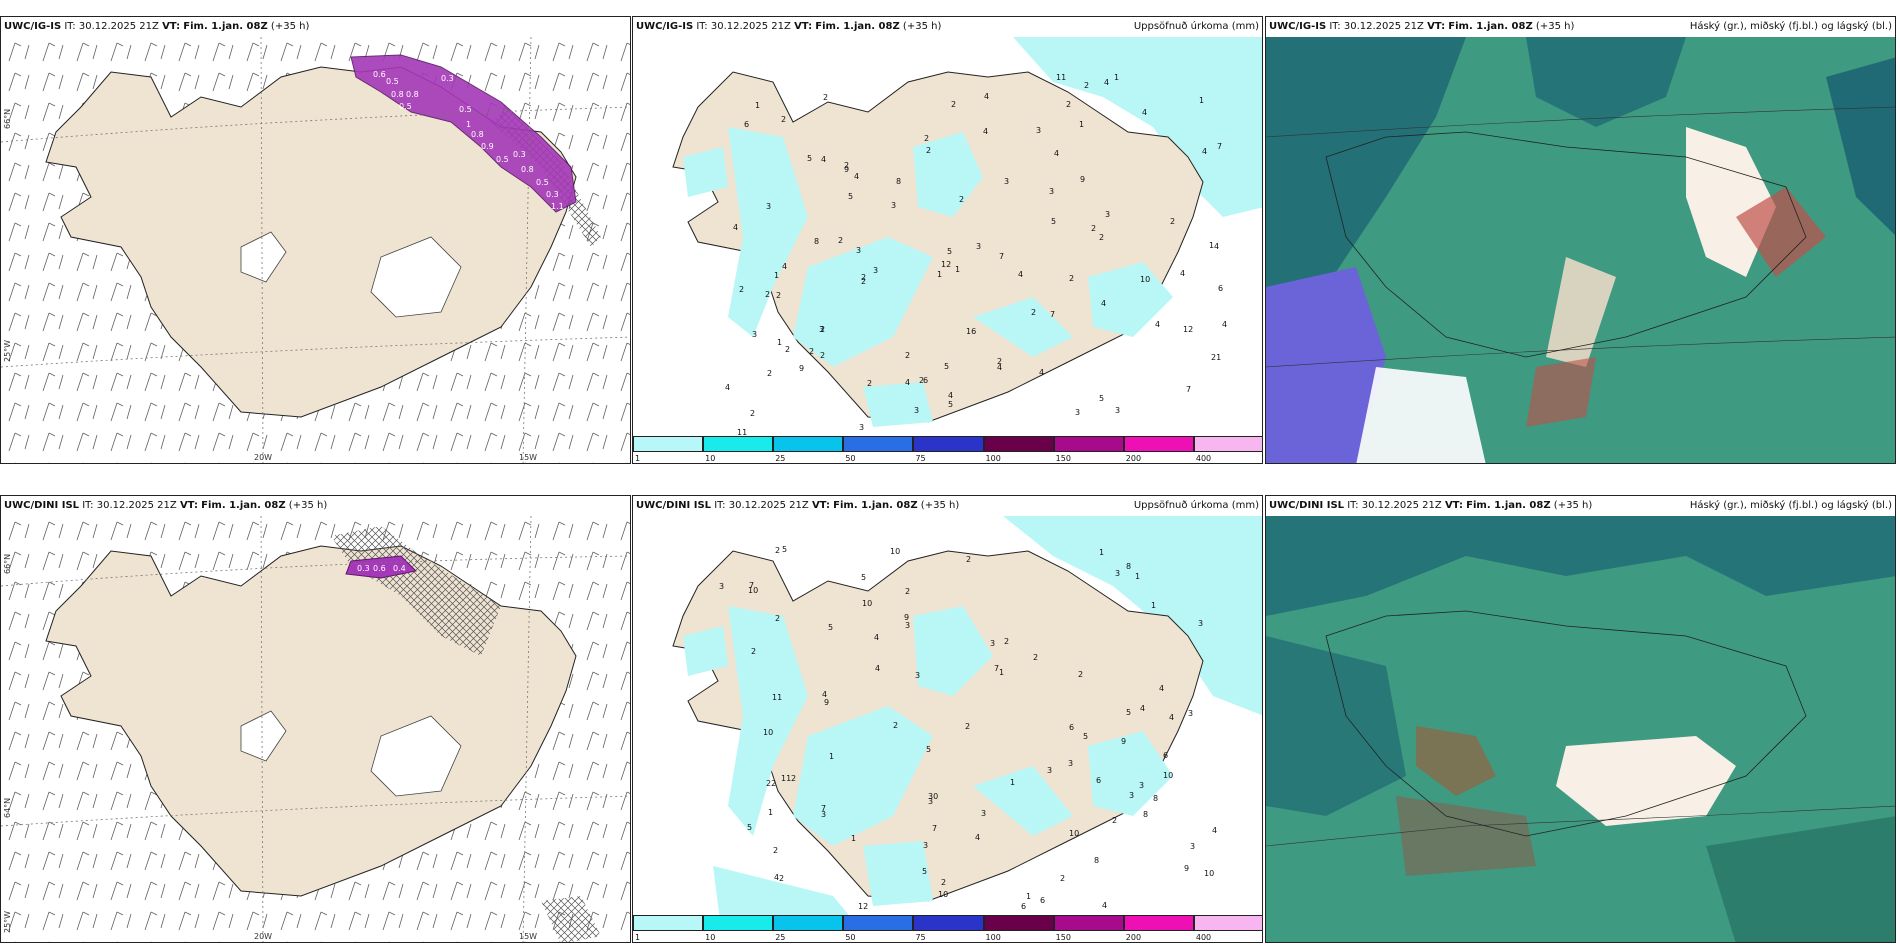 The height and width of the screenshot is (950, 1900). Describe the element at coordinates (1580, 729) in the screenshot. I see `cloud-map` at that location.